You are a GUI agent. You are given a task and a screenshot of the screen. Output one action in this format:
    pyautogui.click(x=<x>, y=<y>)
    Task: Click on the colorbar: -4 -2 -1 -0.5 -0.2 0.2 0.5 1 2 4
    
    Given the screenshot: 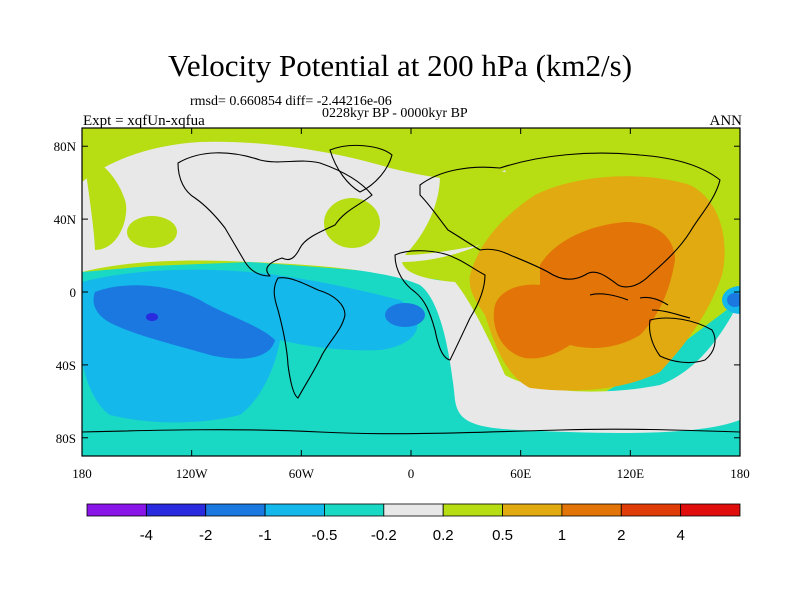 What is the action you would take?
    pyautogui.click(x=413, y=523)
    